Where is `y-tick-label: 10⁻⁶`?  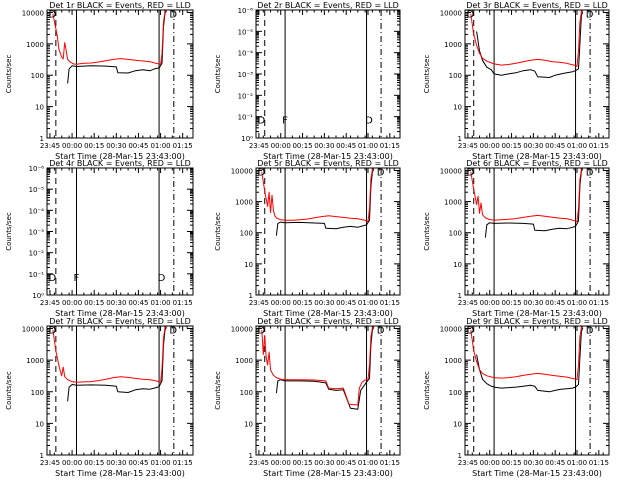
y-tick-label: 10⁻⁶ is located at coordinates (246, 11).